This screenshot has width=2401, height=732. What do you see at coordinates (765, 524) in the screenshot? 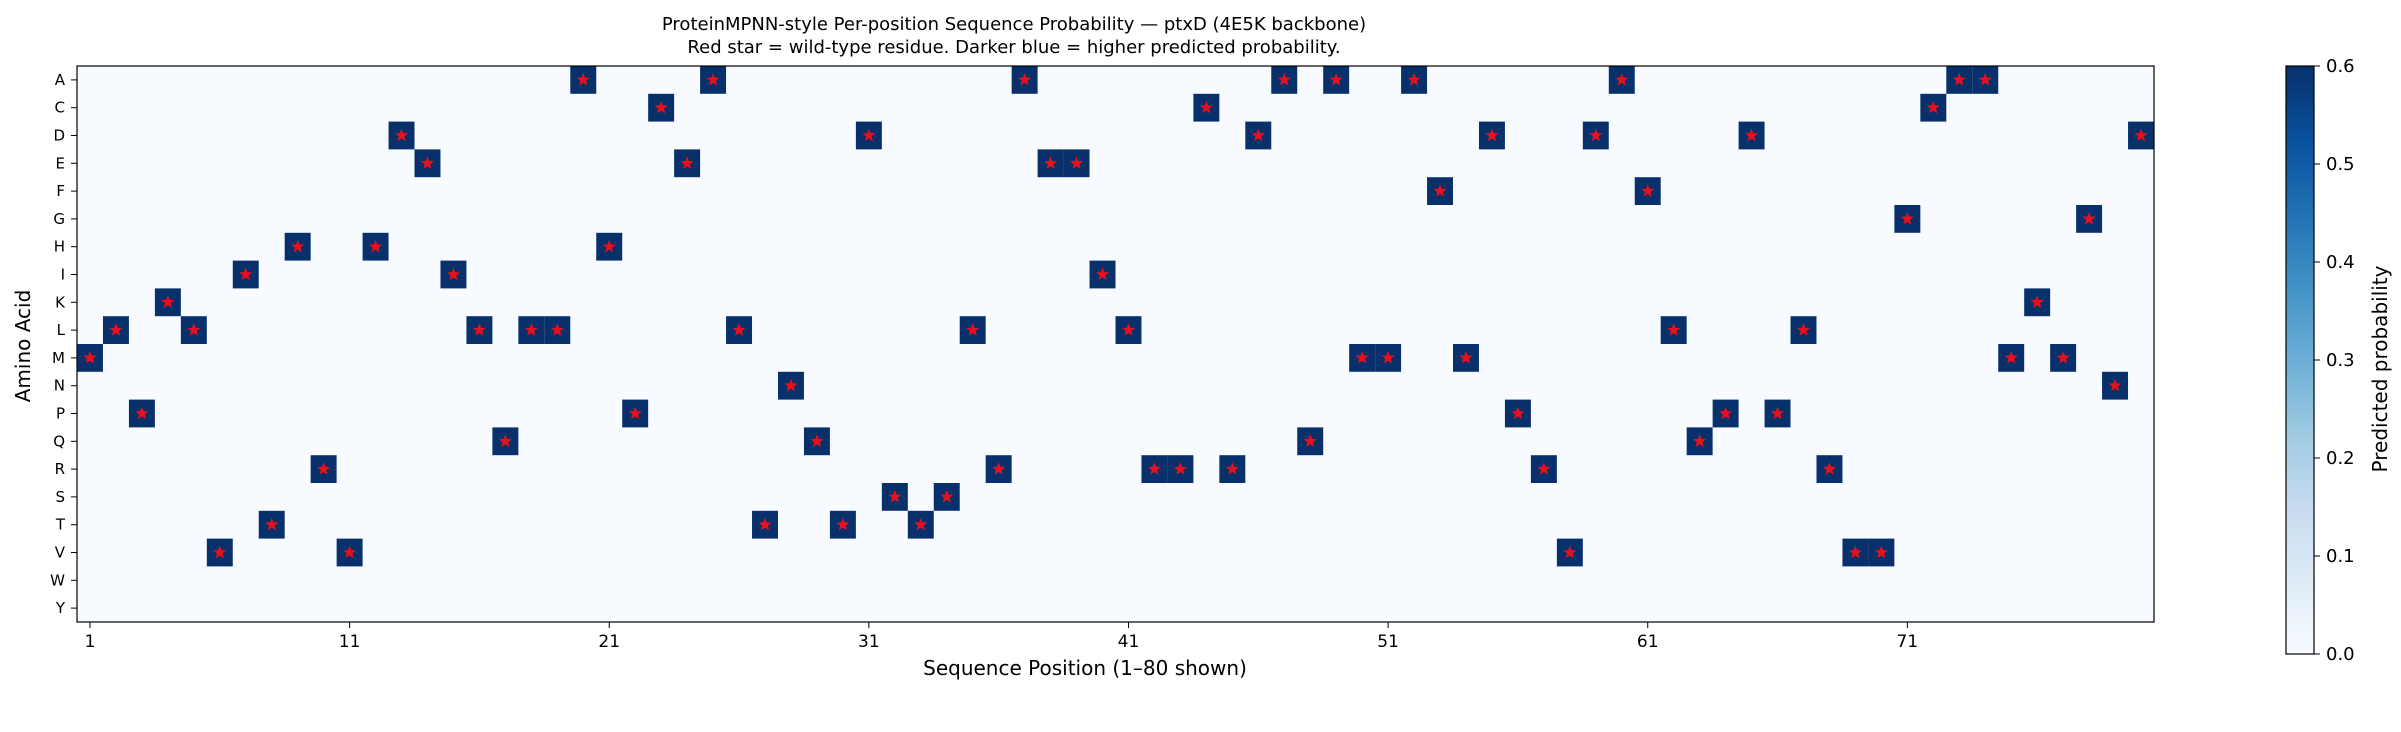
I see `wildtype-star-27-T` at bounding box center [765, 524].